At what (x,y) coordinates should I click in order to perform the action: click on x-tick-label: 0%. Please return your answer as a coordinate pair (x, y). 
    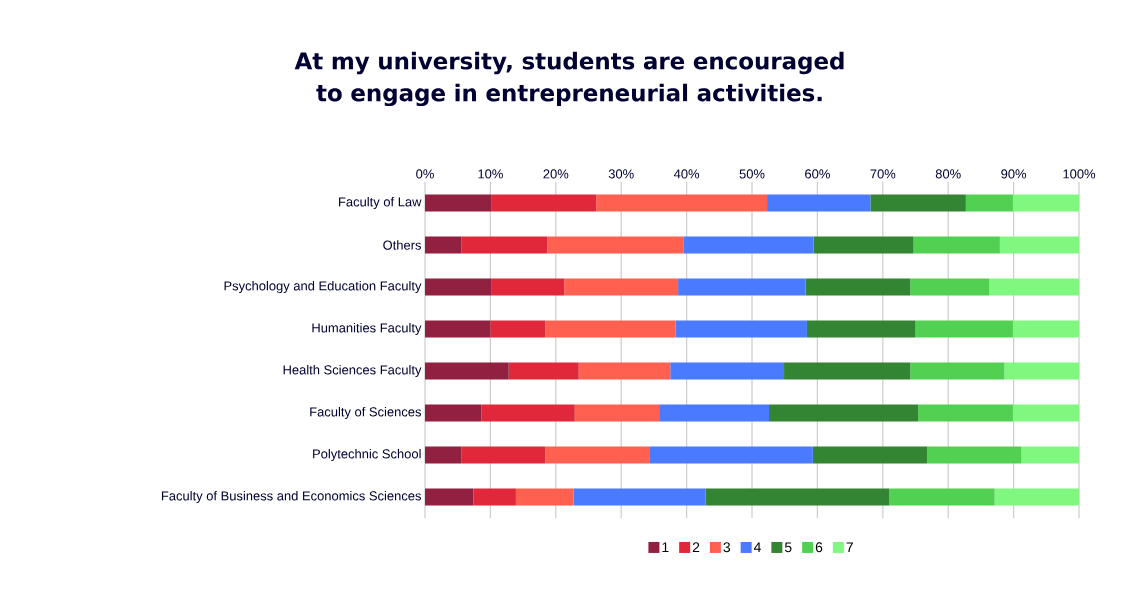
    Looking at the image, I should click on (425, 174).